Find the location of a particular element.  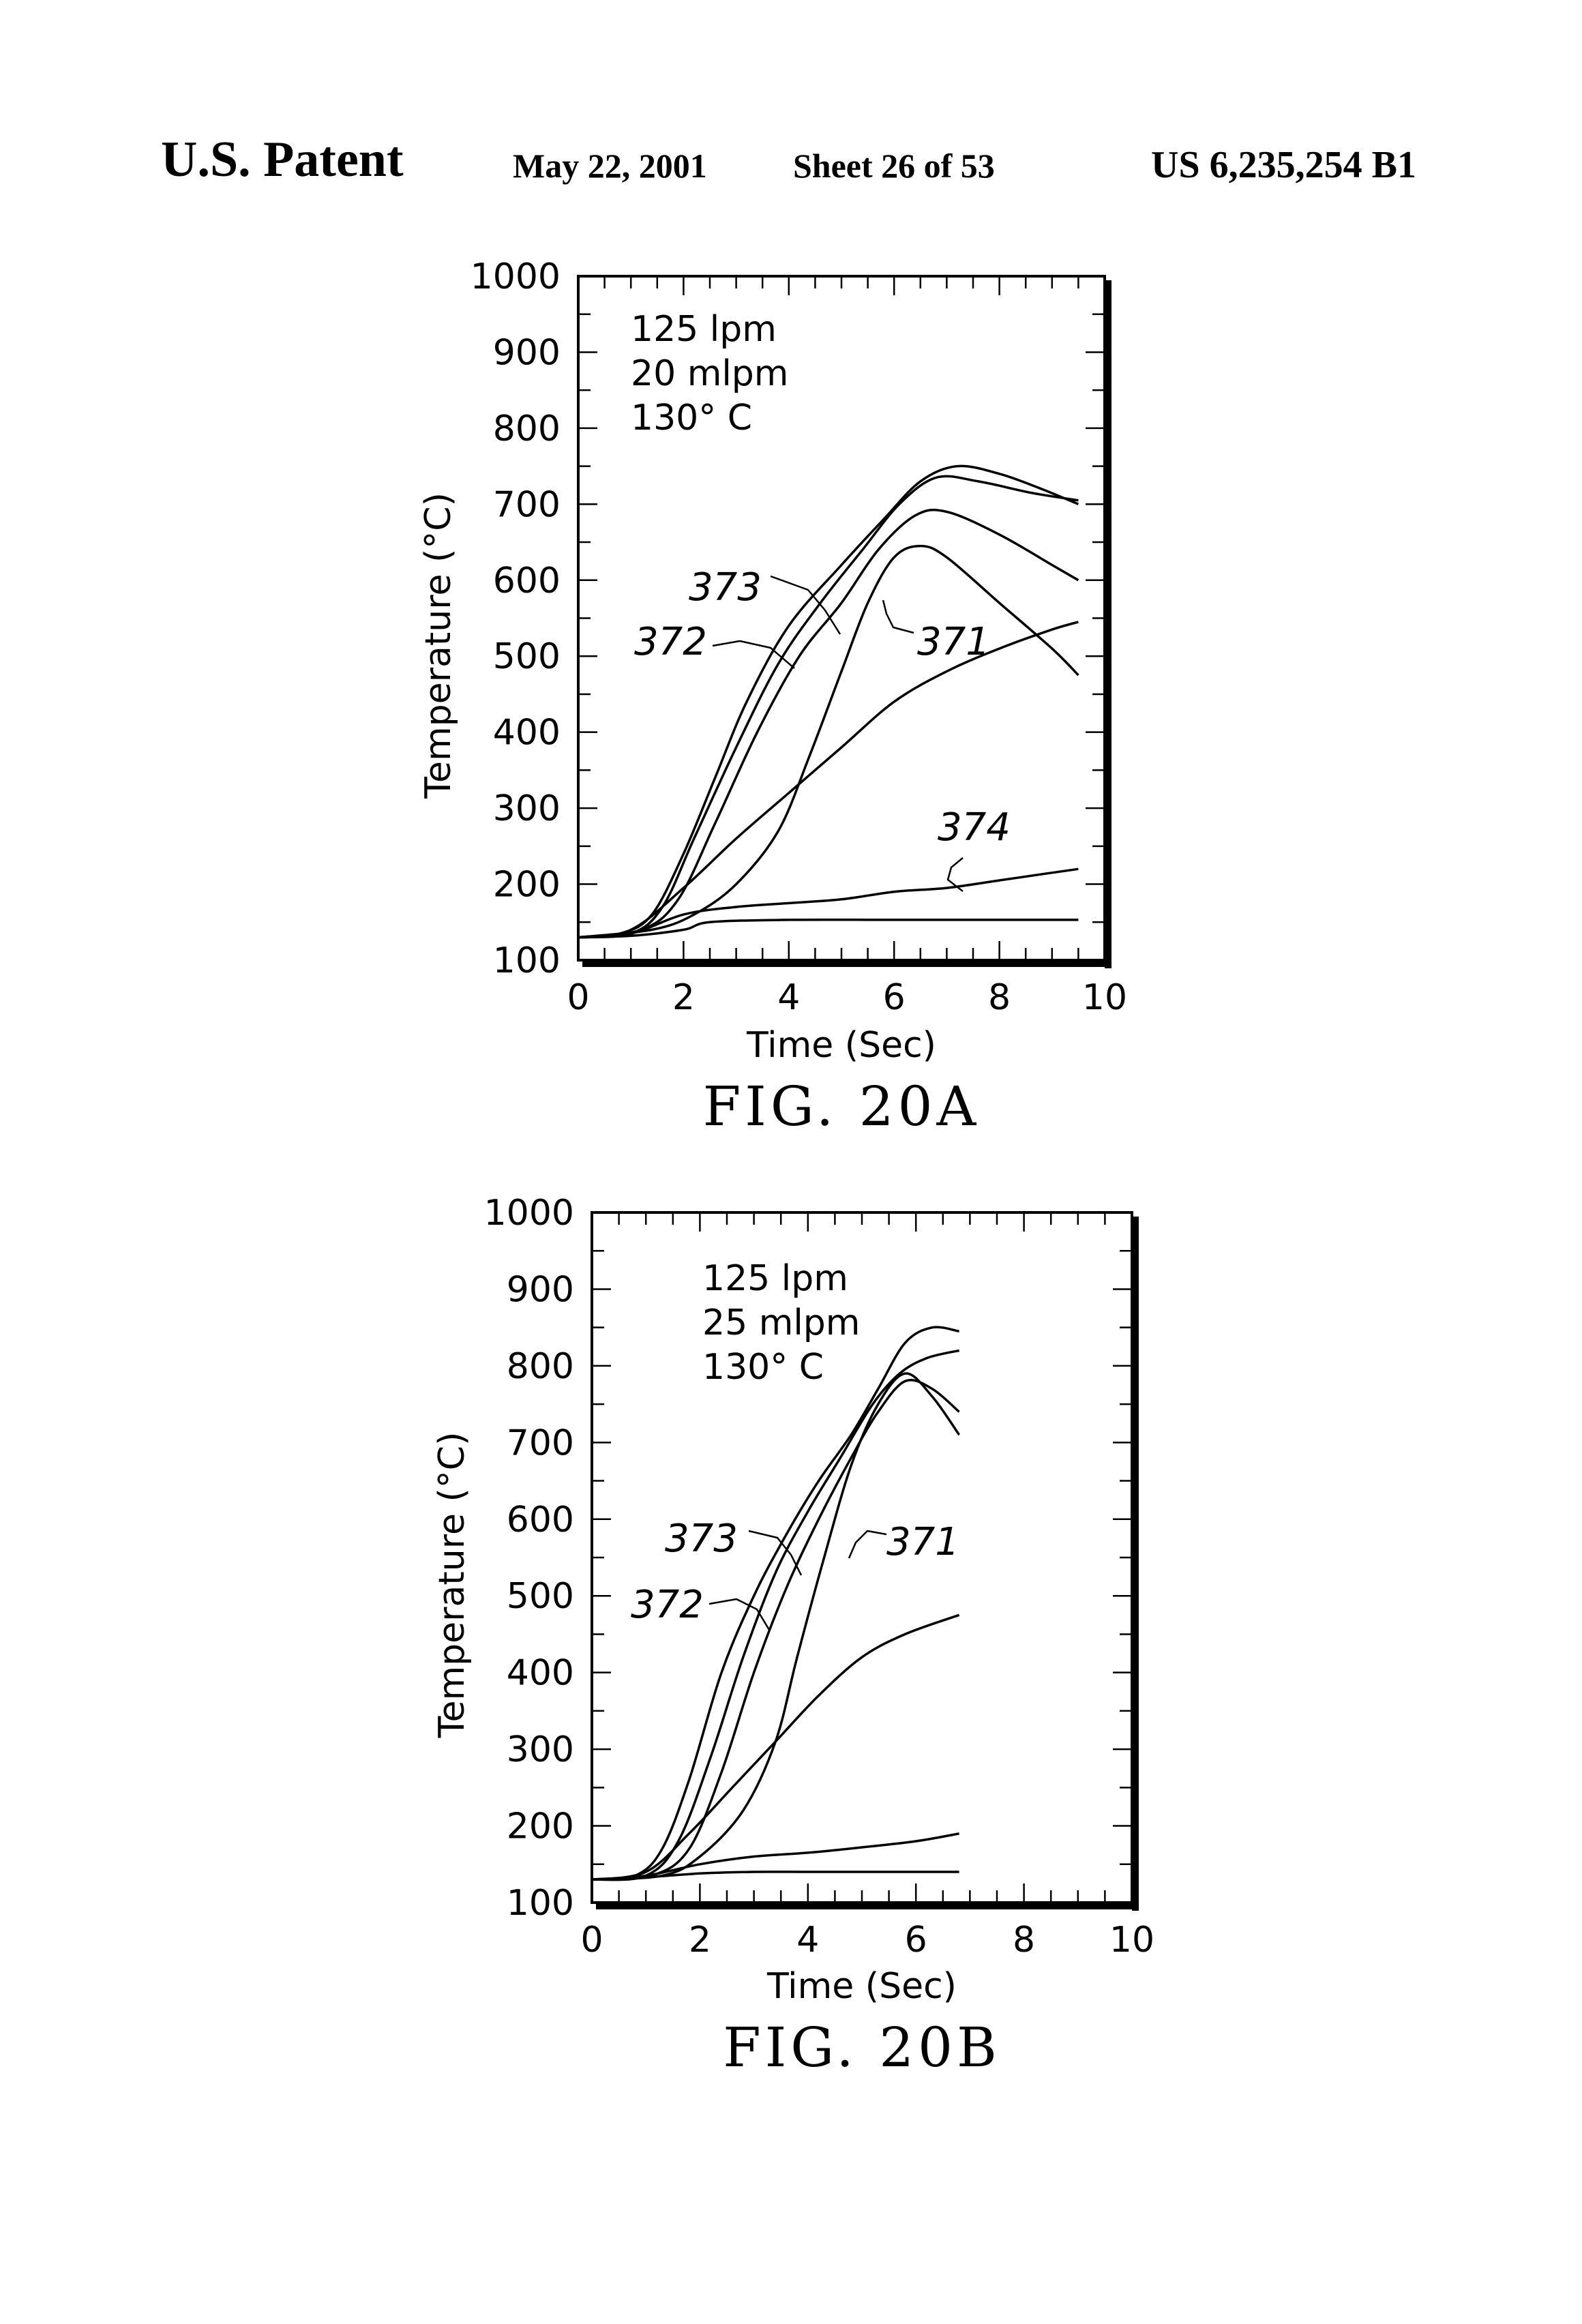

figure-caption: FIG. 20B is located at coordinates (862, 2047).